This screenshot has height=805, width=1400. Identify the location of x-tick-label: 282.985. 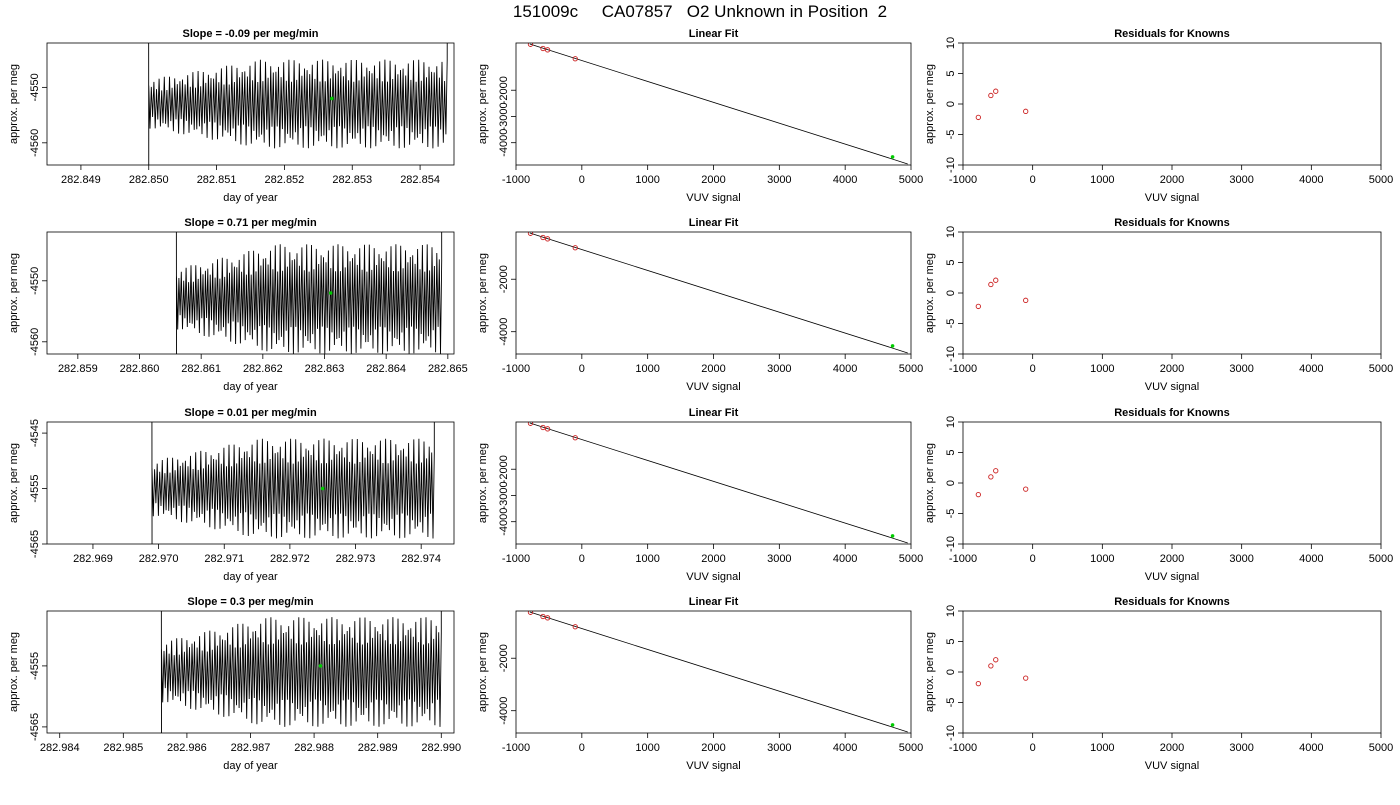
(123, 748).